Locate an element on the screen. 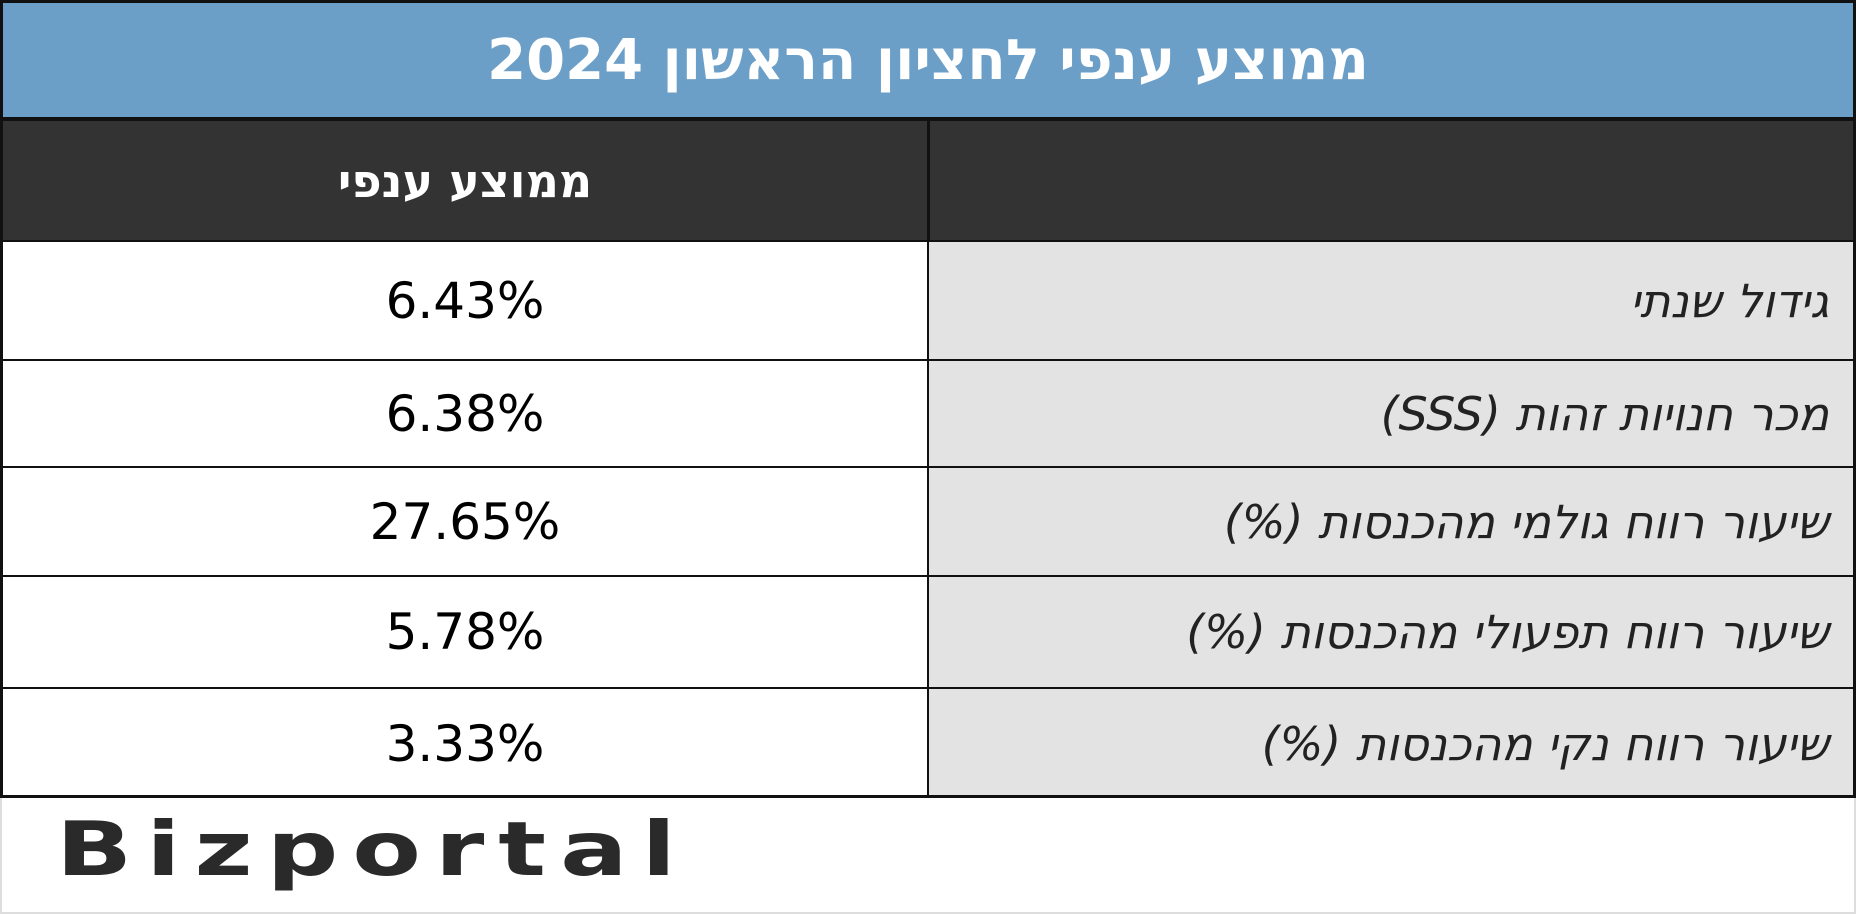  row-label: שיעור רווח גולמי מהכנסות (%) is located at coordinates (1391, 520).